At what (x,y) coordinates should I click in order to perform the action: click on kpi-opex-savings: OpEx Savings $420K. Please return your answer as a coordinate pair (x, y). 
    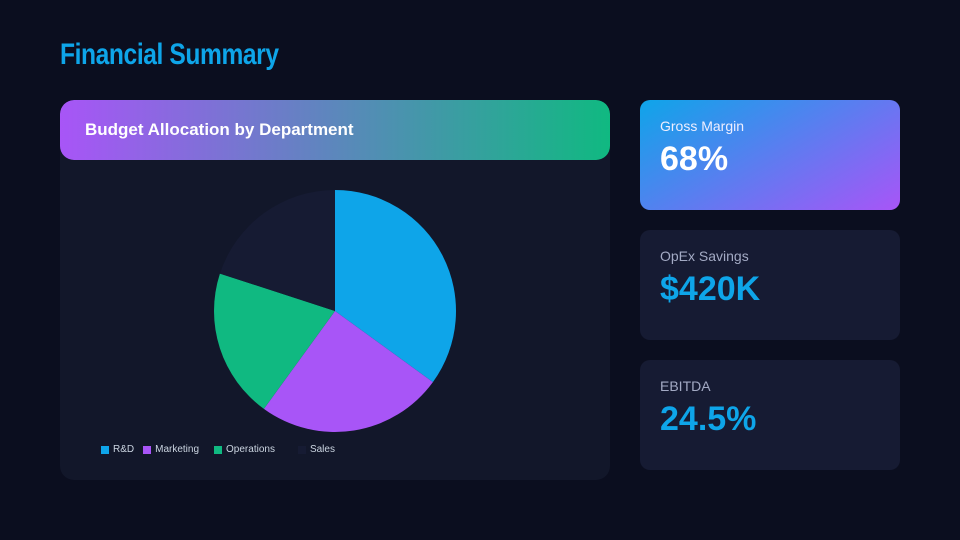
    Looking at the image, I should click on (770, 285).